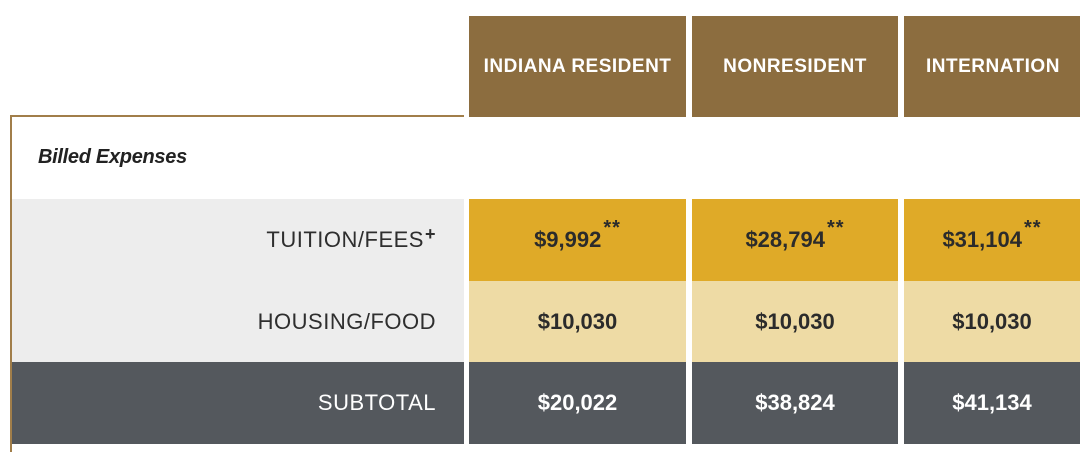 Image resolution: width=1080 pixels, height=452 pixels. I want to click on section-title: Billed Expenses, so click(112, 157).